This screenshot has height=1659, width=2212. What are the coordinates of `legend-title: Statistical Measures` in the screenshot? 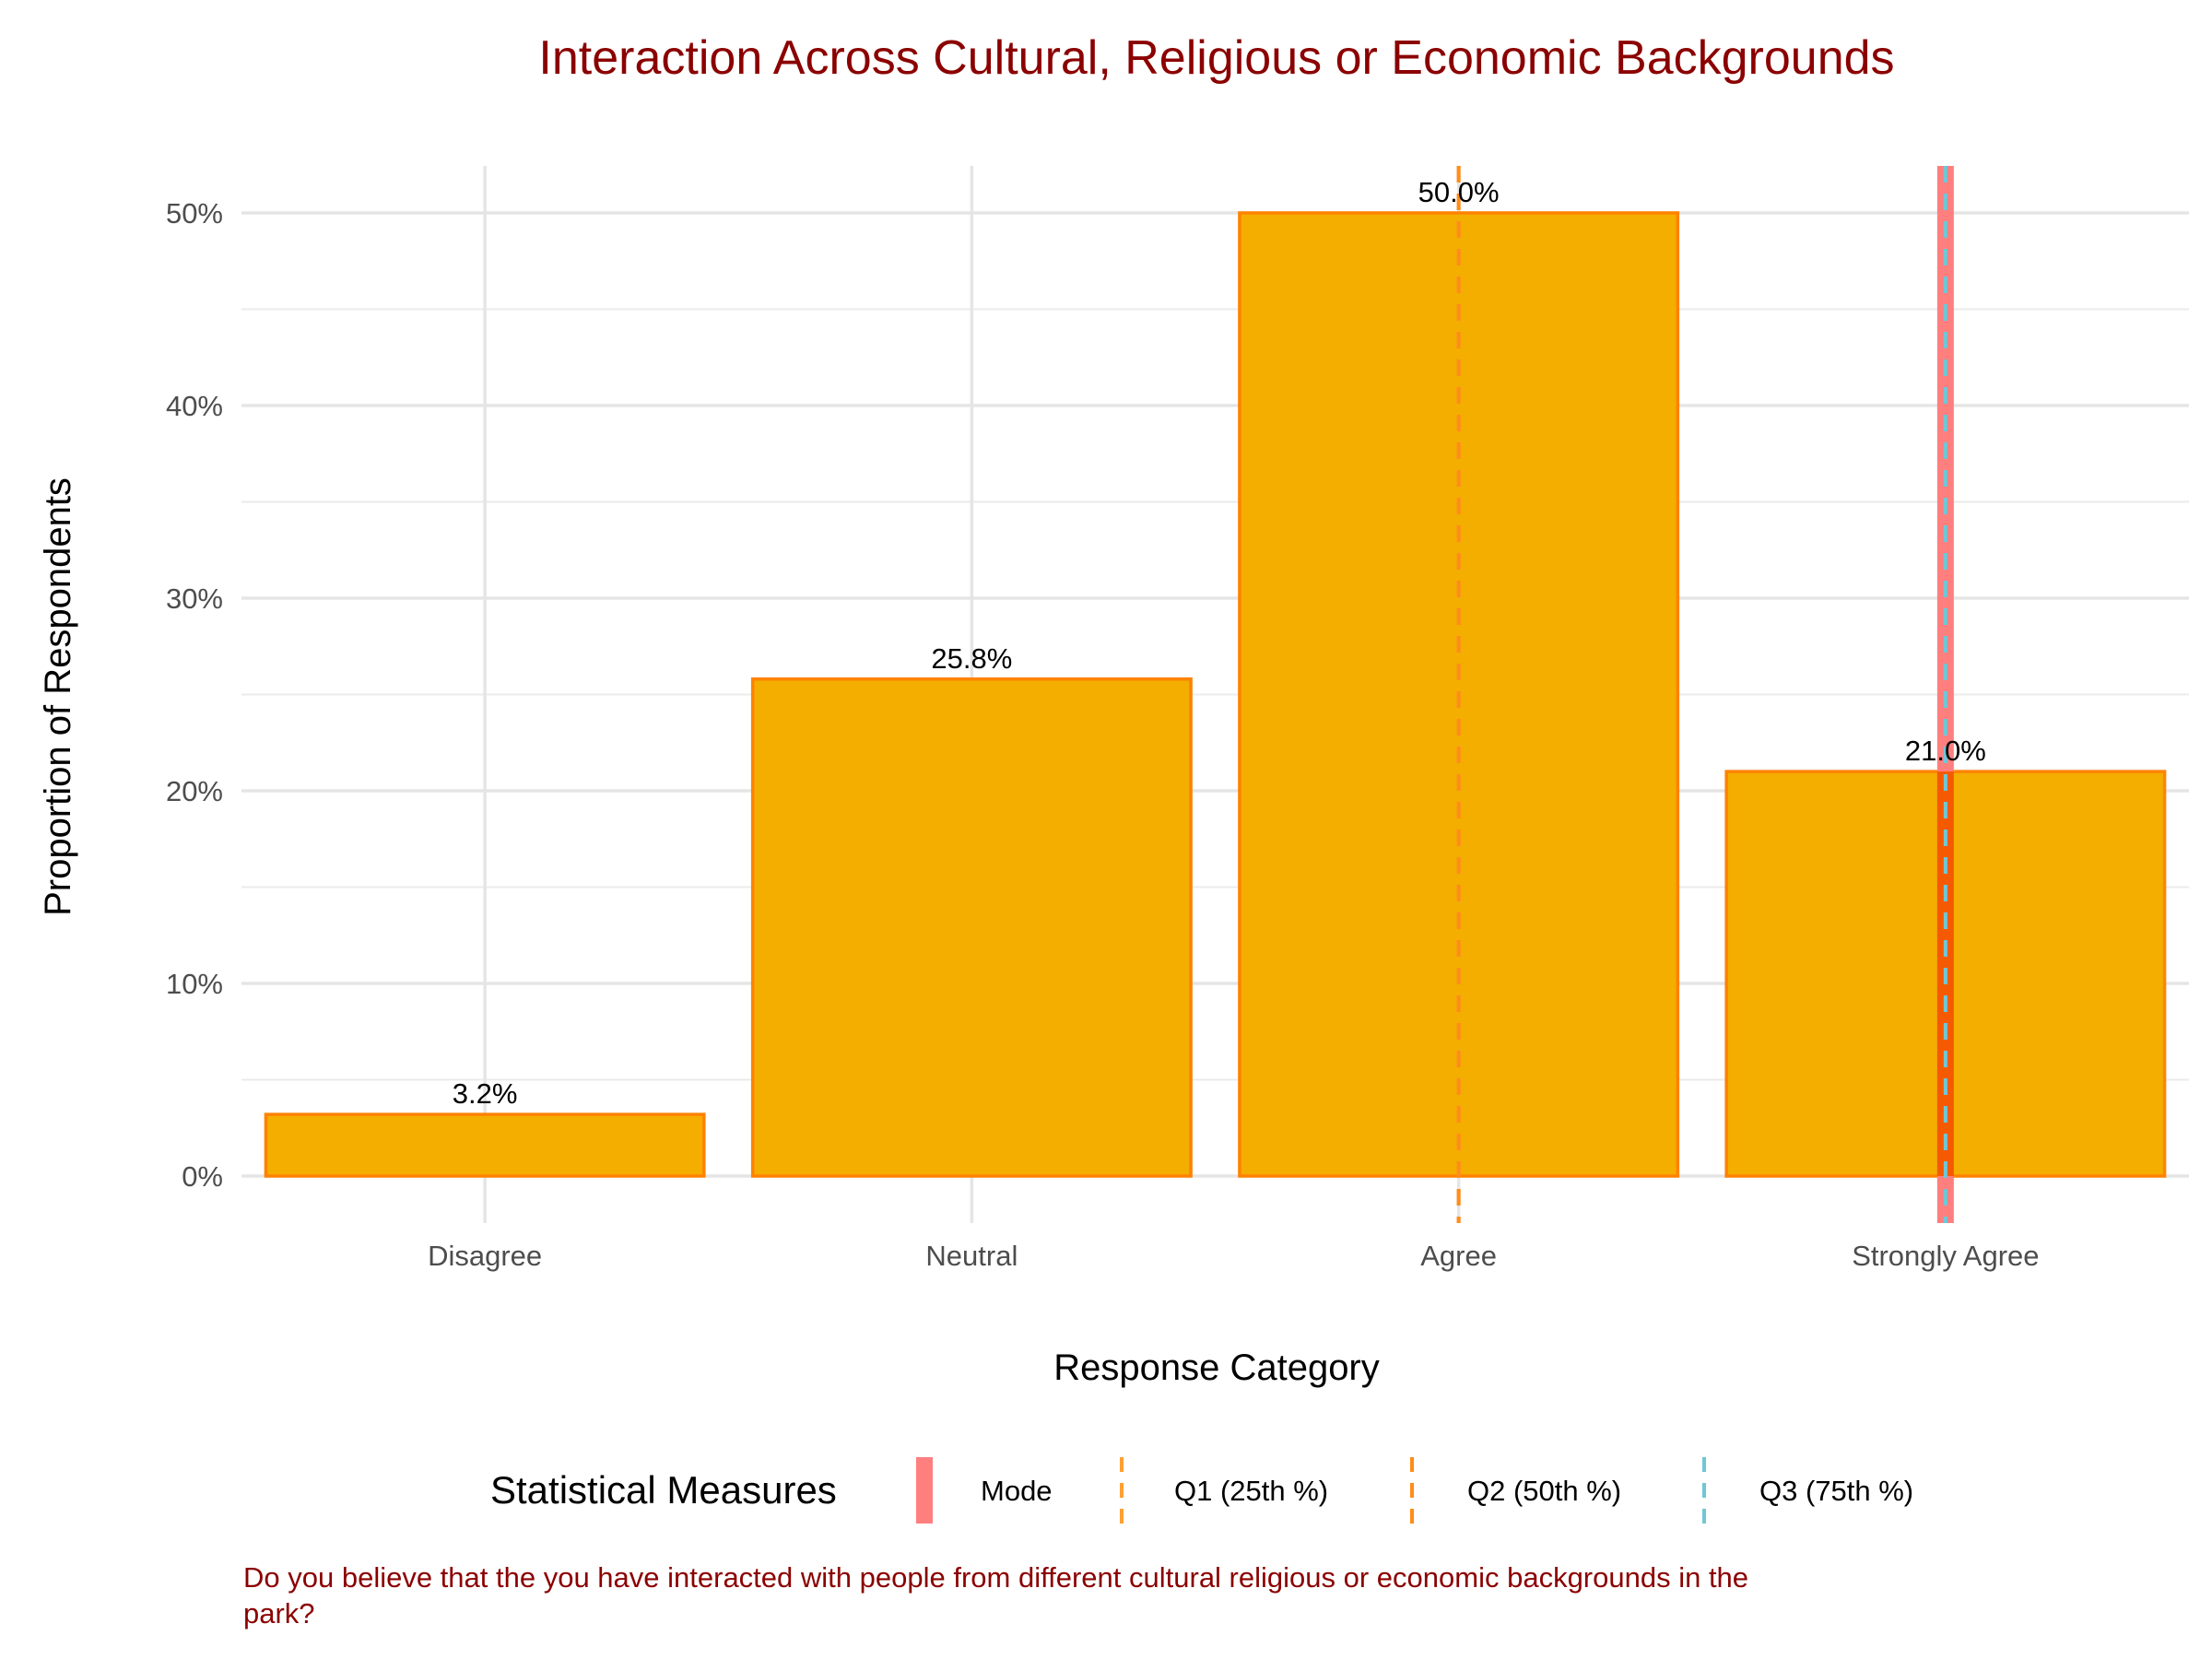 It's located at (663, 1490).